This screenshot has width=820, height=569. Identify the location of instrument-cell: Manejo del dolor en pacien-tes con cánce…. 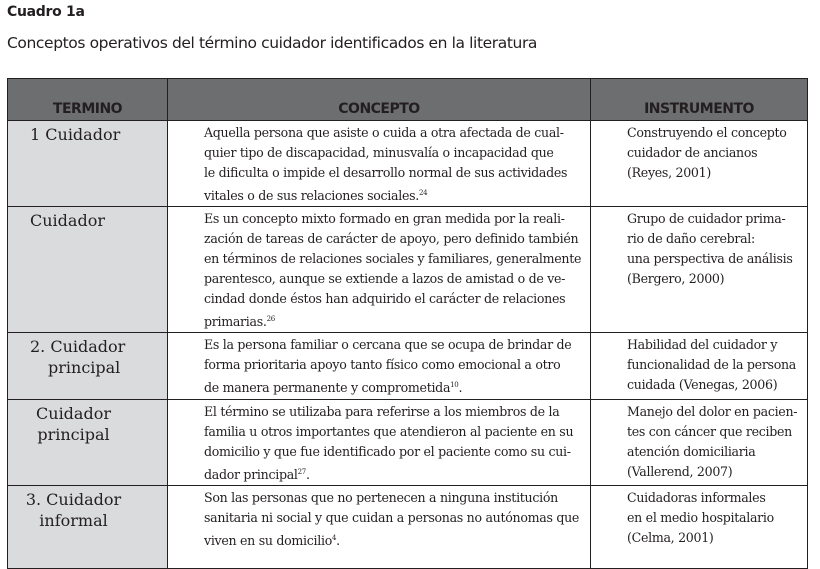
(699, 442).